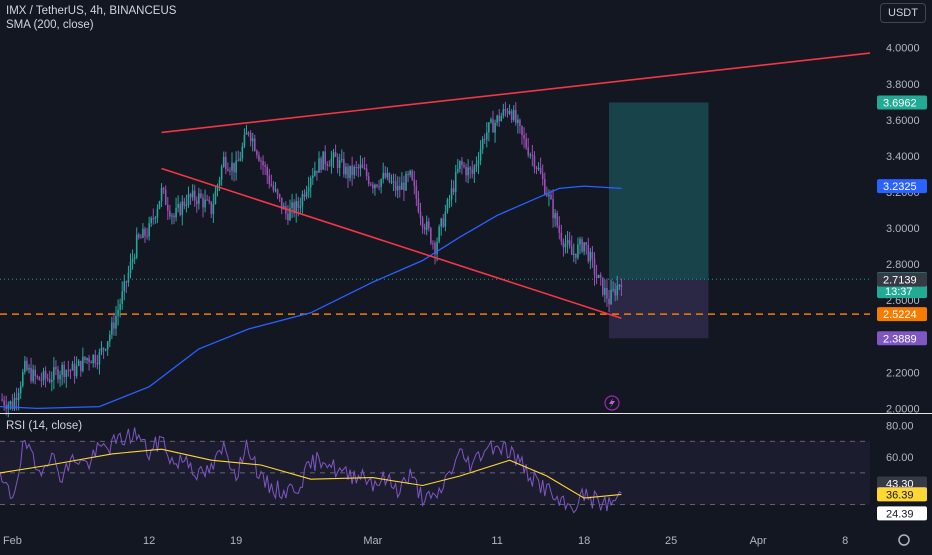 Image resolution: width=932 pixels, height=555 pixels. Describe the element at coordinates (91, 11) in the screenshot. I see `symbol-legend: IMX / TetherUS, 4h, BINANCEUS` at that location.